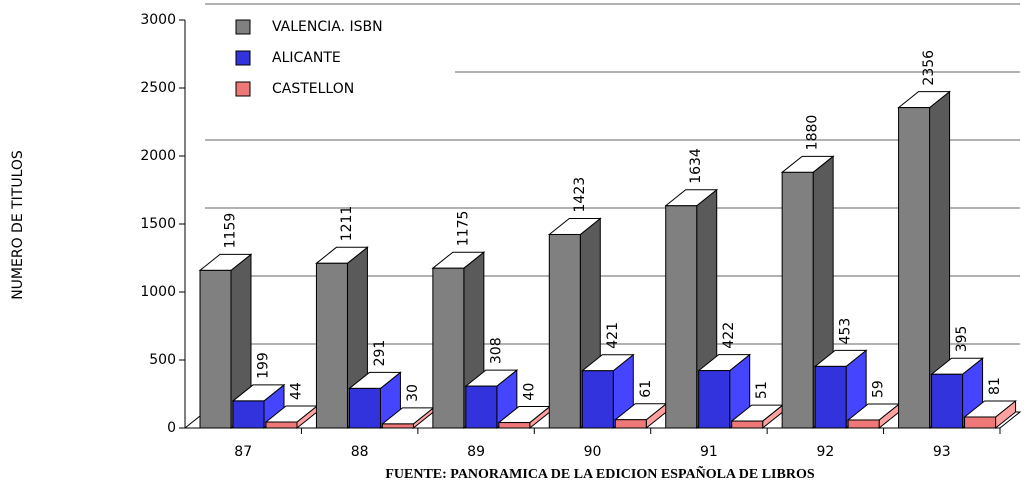  What do you see at coordinates (813, 133) in the screenshot?
I see `data-label: 1880` at bounding box center [813, 133].